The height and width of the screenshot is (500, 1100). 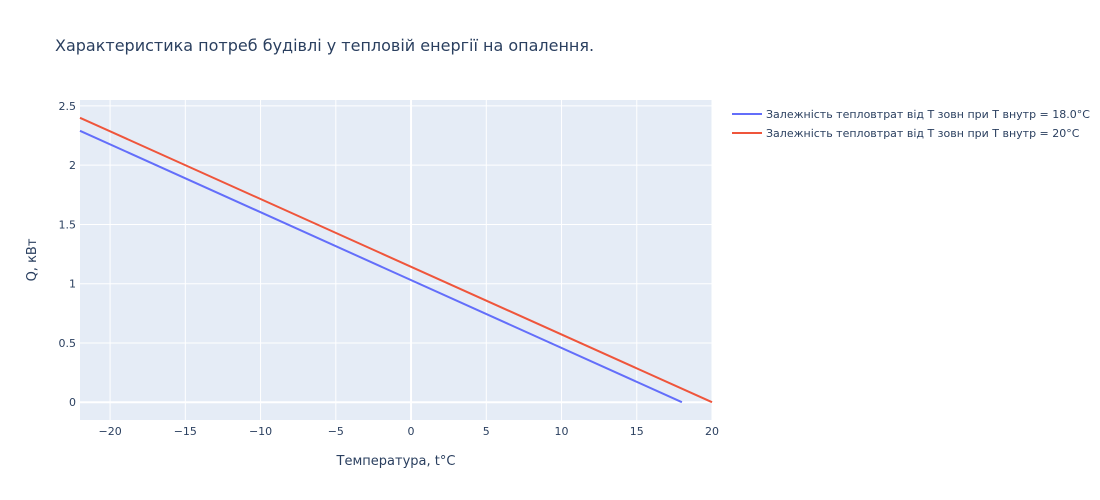 What do you see at coordinates (68, 224) in the screenshot?
I see `y-tick-label: 1.5` at bounding box center [68, 224].